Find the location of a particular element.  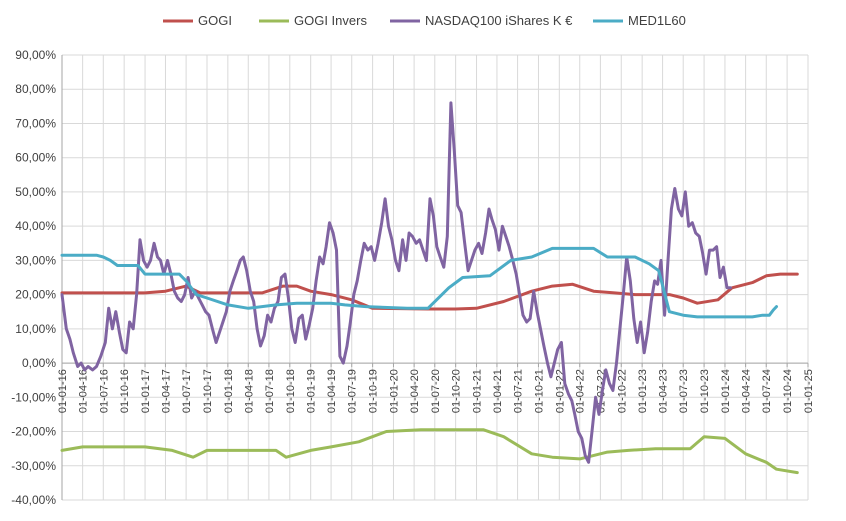

legend-label-gogi: GOGI is located at coordinates (215, 20).